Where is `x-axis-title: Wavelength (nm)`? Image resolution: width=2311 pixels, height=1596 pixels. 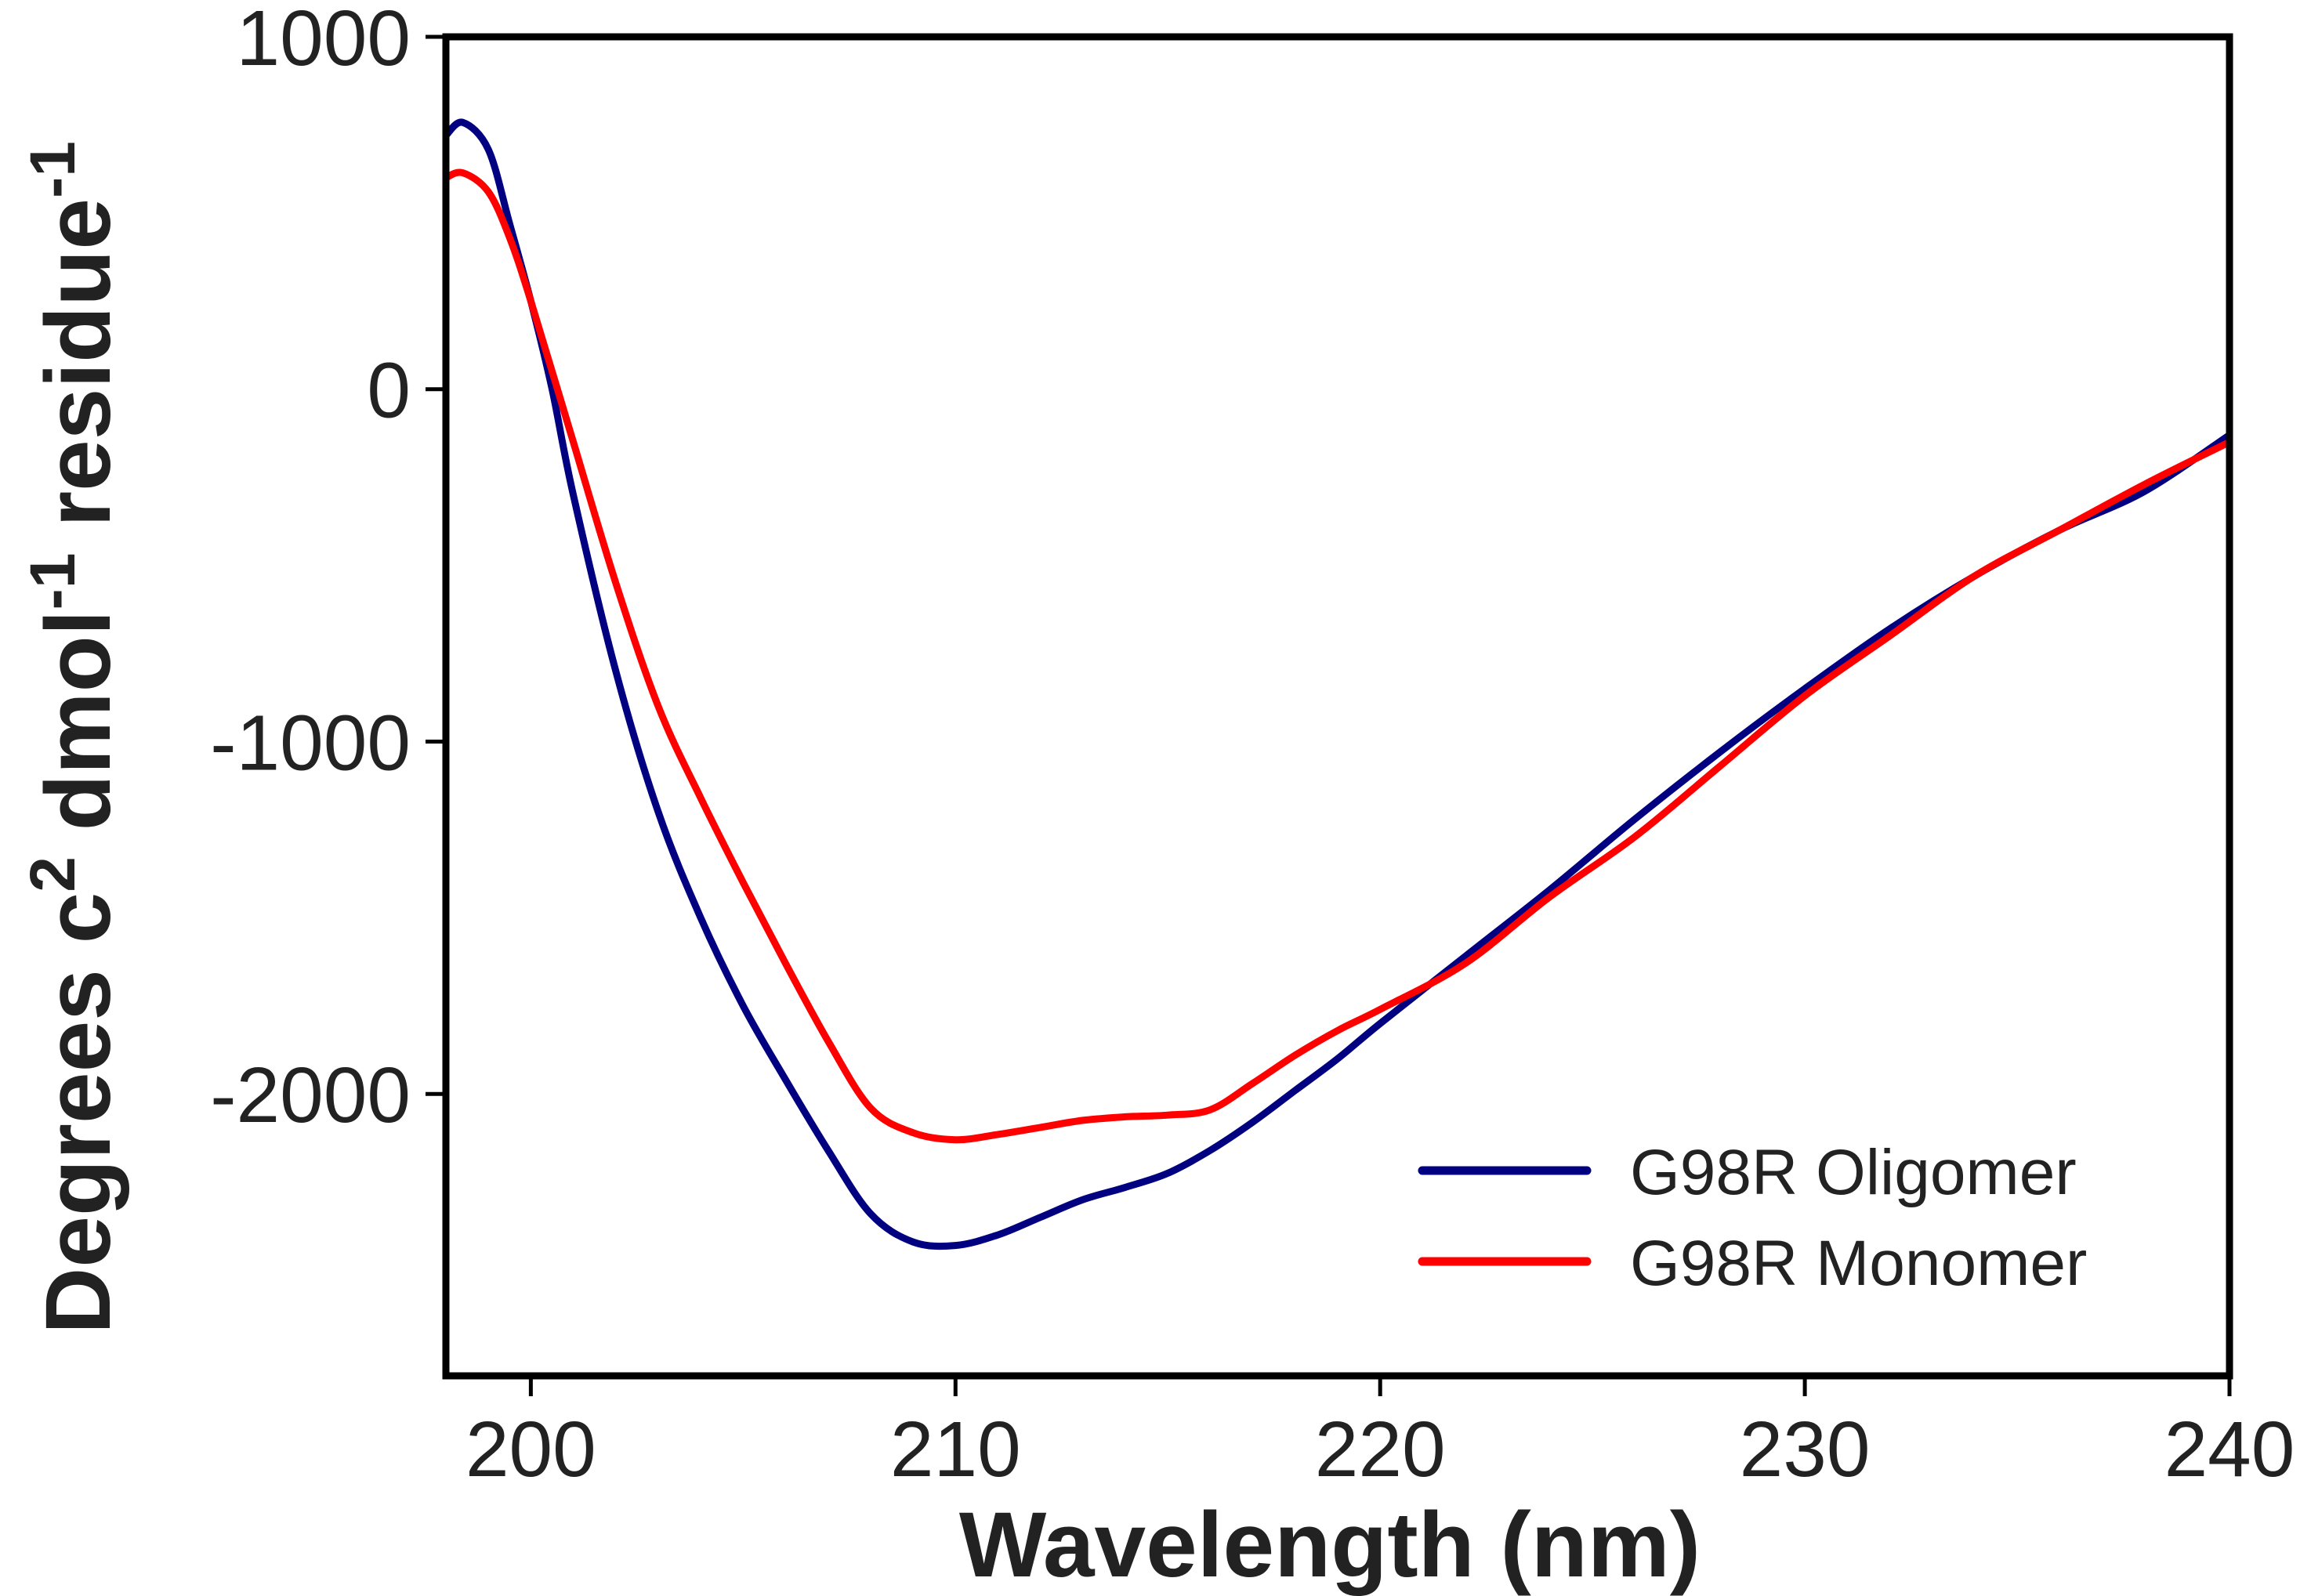 x-axis-title: Wavelength (nm) is located at coordinates (1330, 1545).